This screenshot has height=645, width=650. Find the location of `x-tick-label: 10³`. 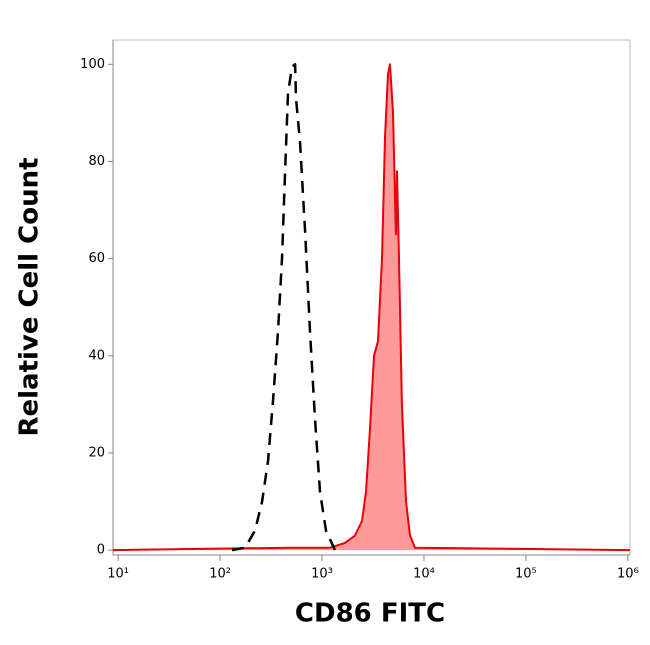

x-tick-label: 10³ is located at coordinates (322, 574).